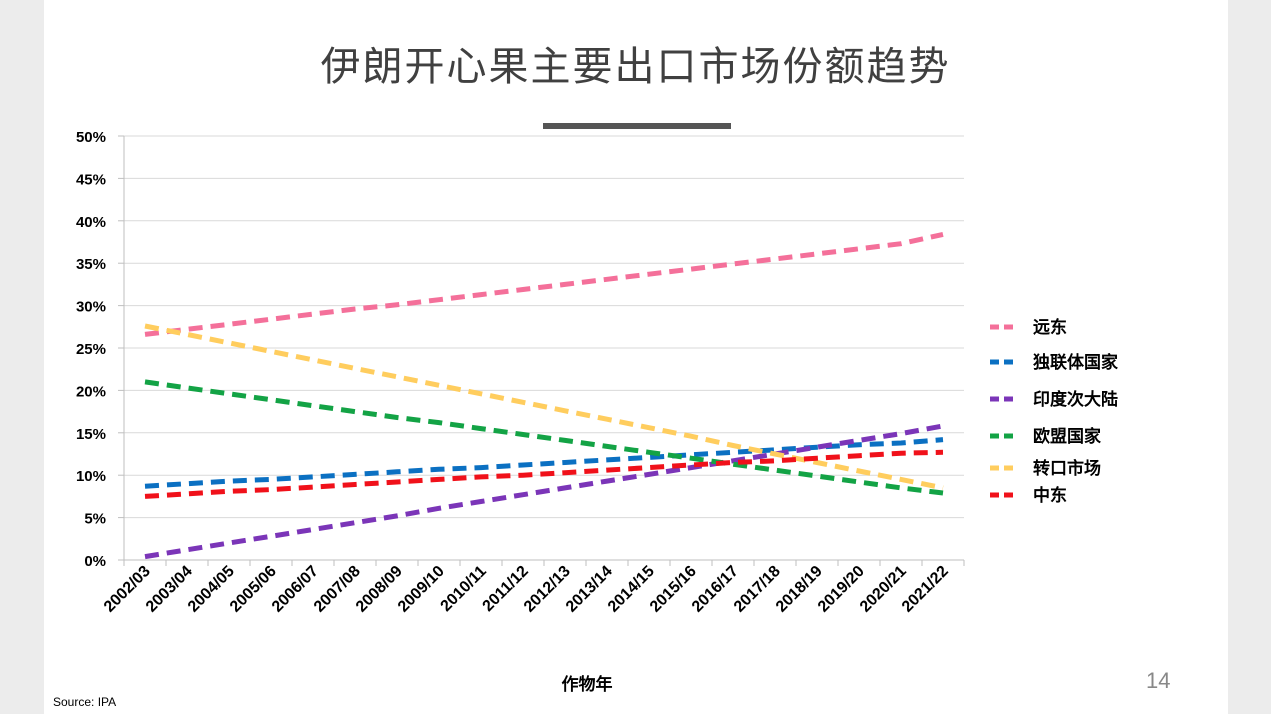 This screenshot has width=1271, height=714. I want to click on y-tick-label: 45%, so click(91, 179).